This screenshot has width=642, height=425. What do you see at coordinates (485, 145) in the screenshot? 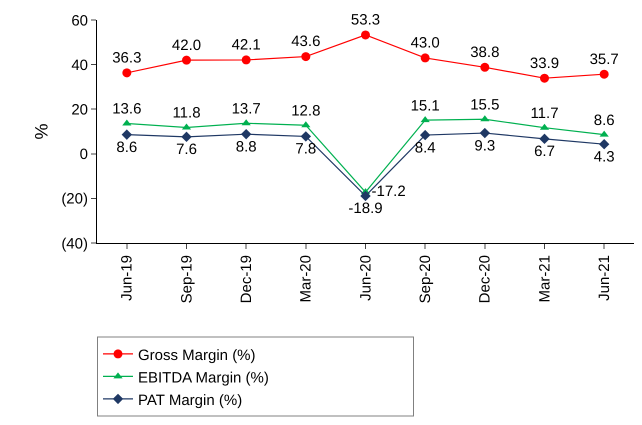
I see `data-label: 9.3` at bounding box center [485, 145].